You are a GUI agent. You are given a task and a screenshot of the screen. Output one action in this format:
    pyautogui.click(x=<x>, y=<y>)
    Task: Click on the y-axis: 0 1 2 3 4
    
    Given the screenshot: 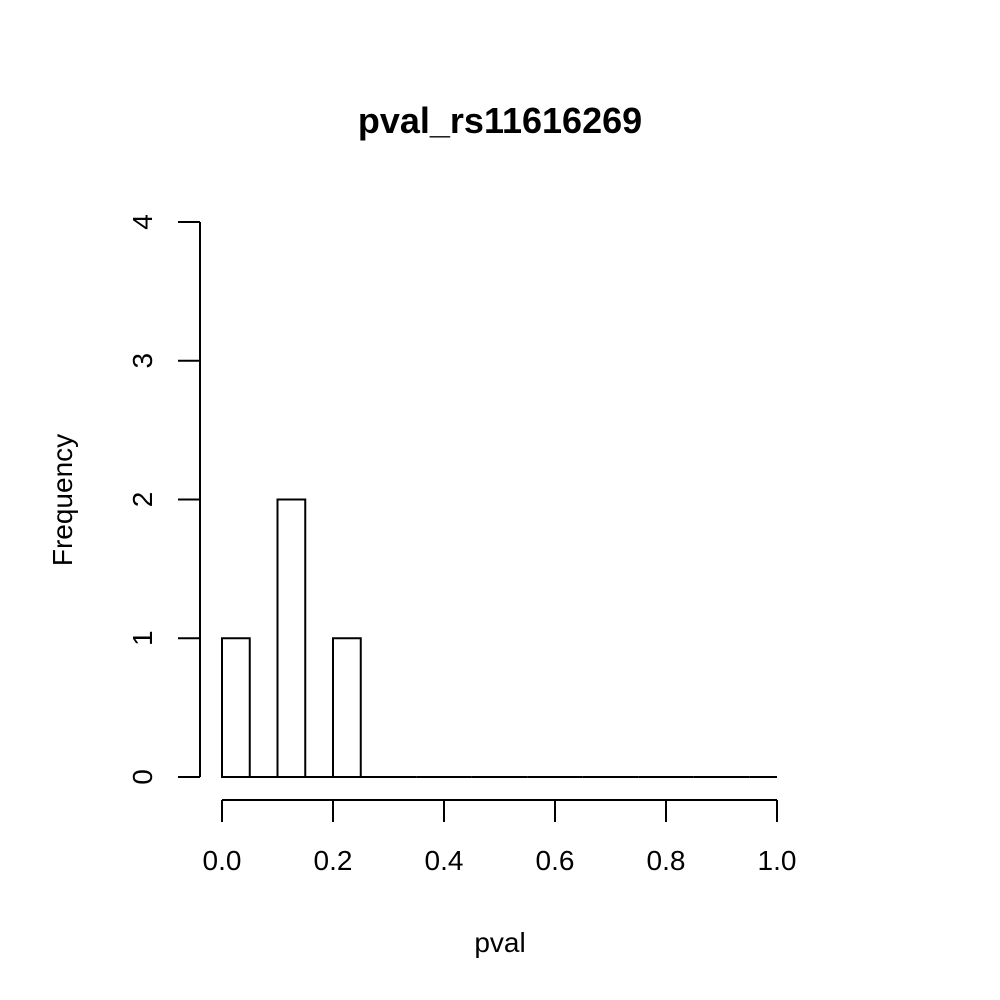 What is the action you would take?
    pyautogui.click(x=164, y=499)
    